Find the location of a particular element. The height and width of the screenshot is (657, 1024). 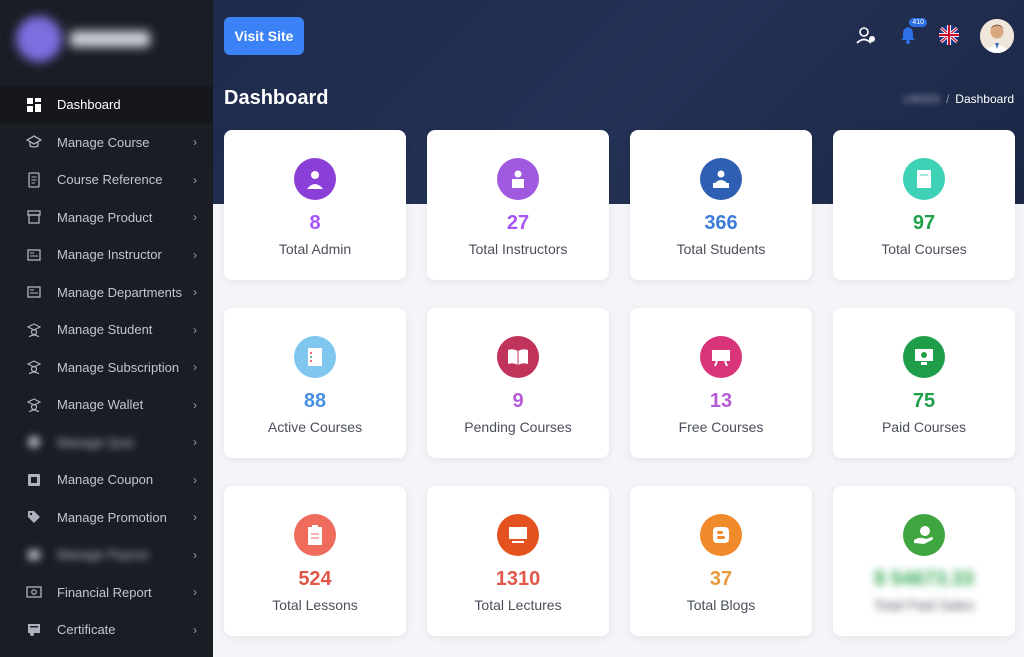

stat-card-total-lectures: 1310 Total Lectures is located at coordinates (518, 561).